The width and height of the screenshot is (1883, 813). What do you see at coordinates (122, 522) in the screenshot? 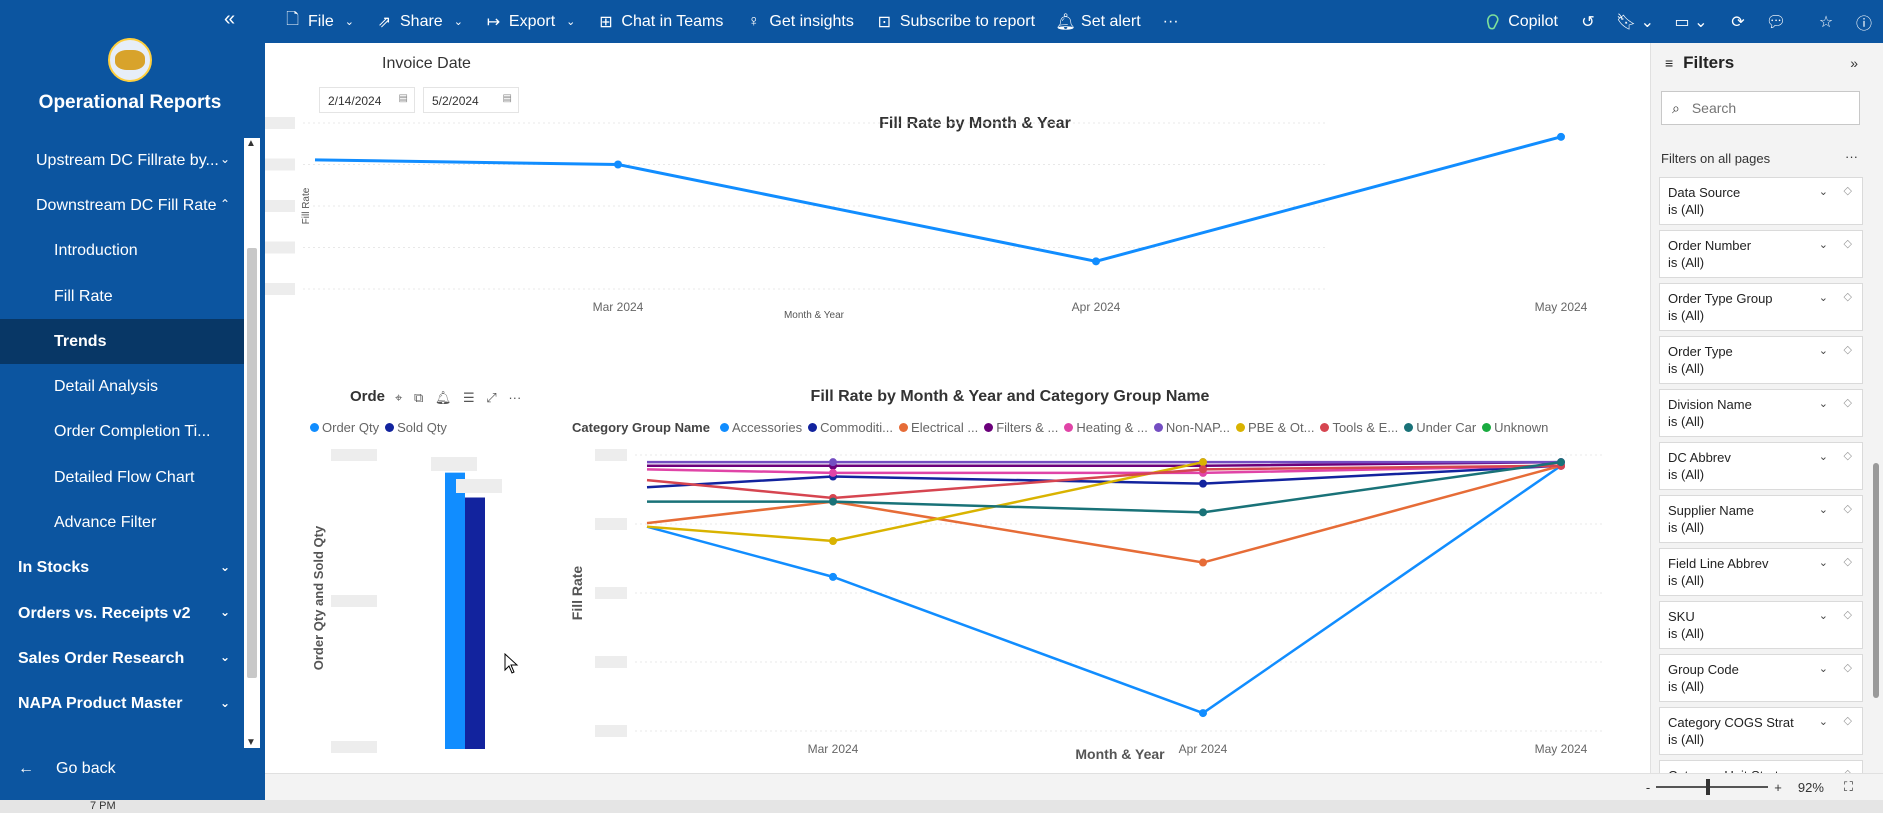
I see `nav-item: Advance Filter` at bounding box center [122, 522].